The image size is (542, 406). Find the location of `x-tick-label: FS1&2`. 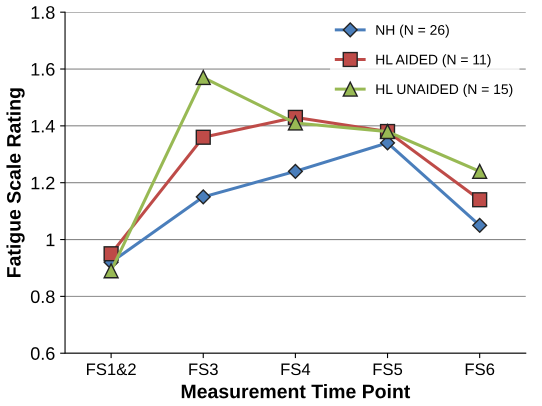

x-tick-label: FS1&2 is located at coordinates (111, 369).